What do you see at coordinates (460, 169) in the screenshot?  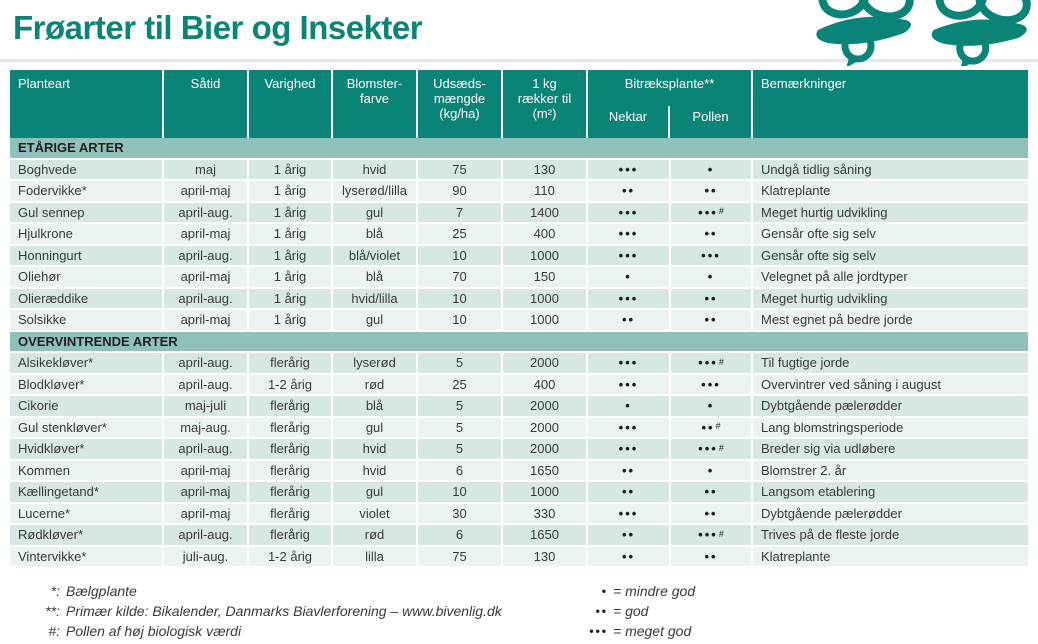 I see `cell-udsaedsmaengde: 75` at bounding box center [460, 169].